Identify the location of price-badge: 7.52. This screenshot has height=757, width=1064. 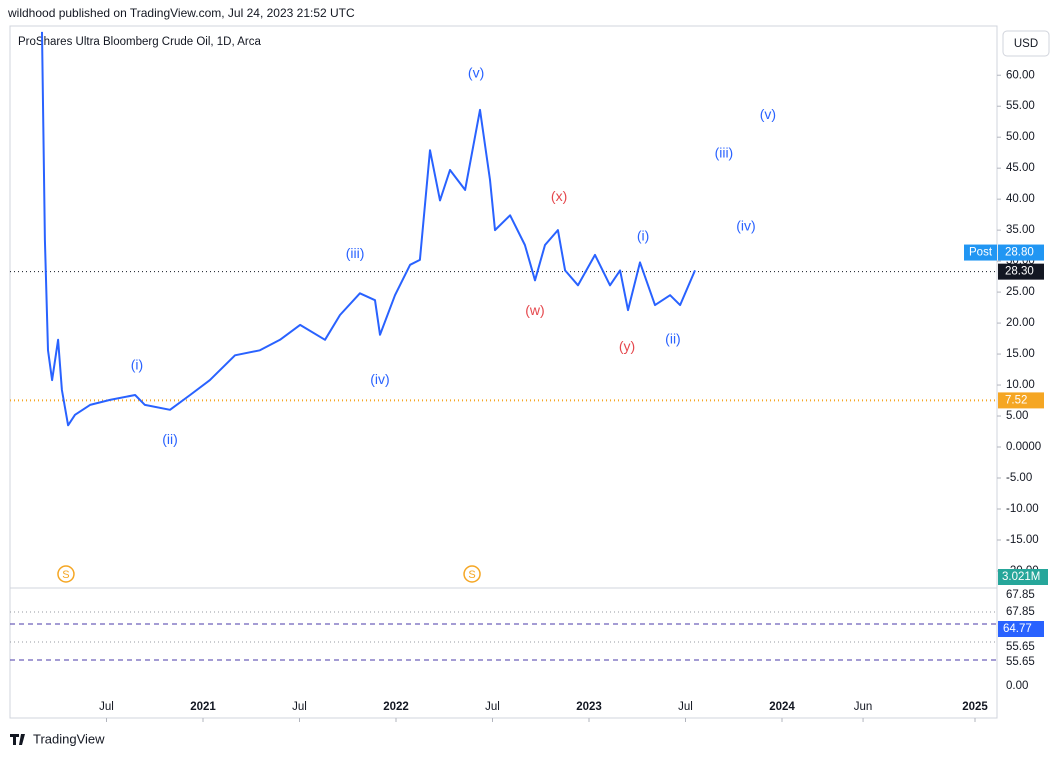
(1016, 400).